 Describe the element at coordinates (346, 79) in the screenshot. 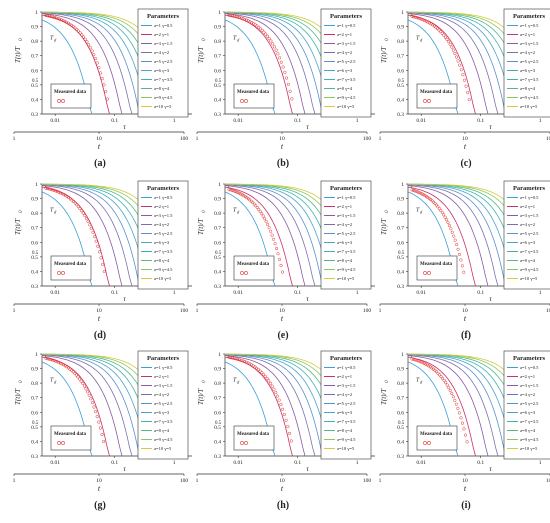

I see `legend-entry-label: a=7 γ=3.5` at that location.